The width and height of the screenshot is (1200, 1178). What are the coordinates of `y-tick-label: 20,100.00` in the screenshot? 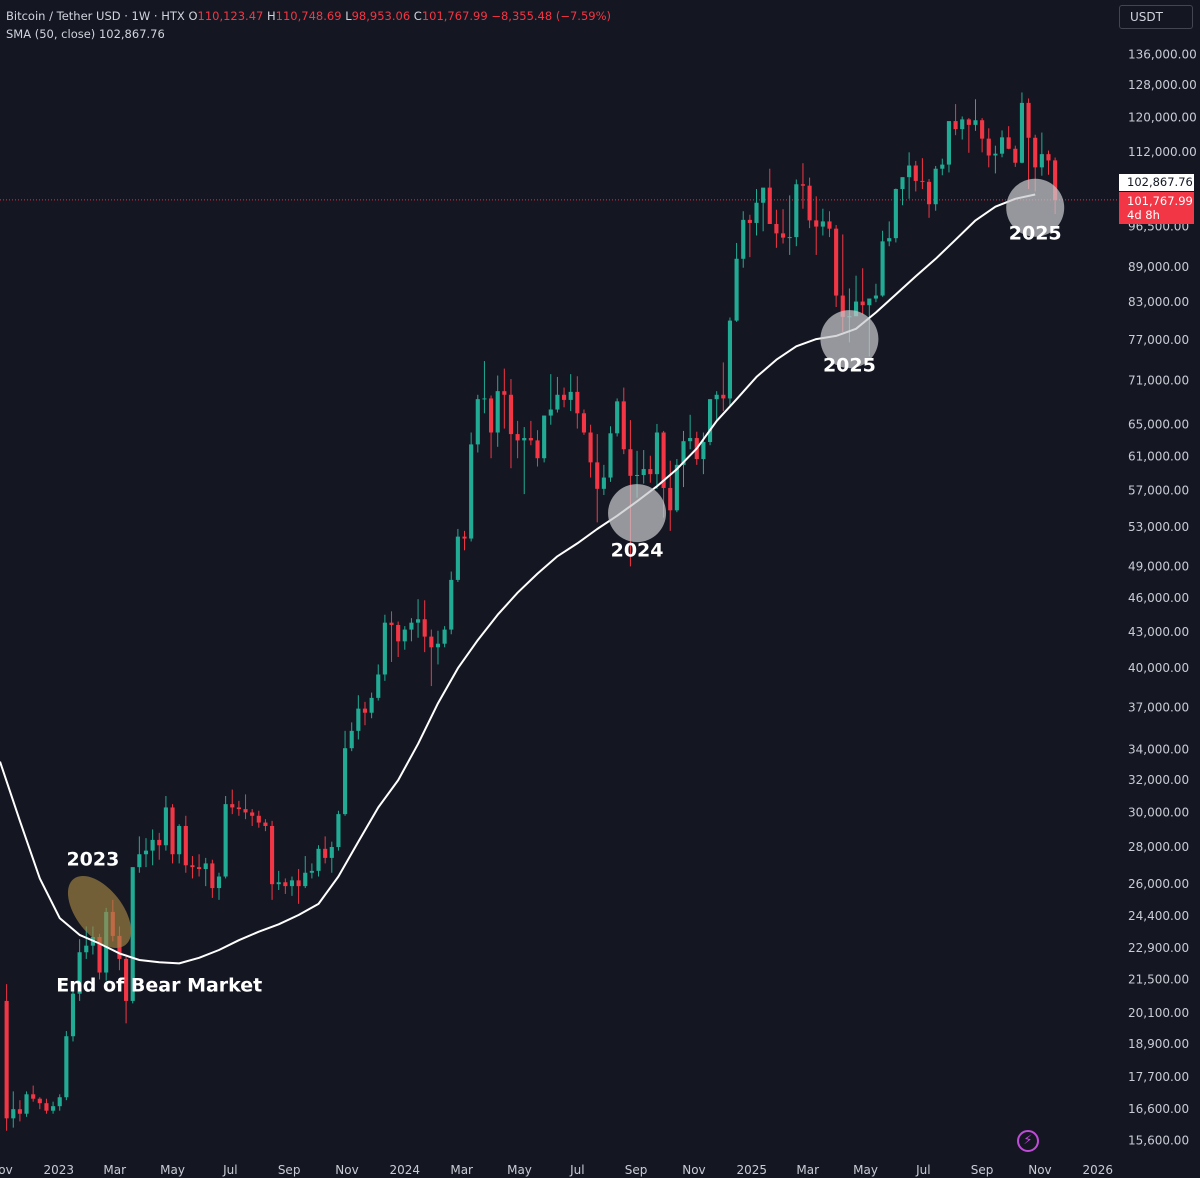 It's located at (1158, 1013).